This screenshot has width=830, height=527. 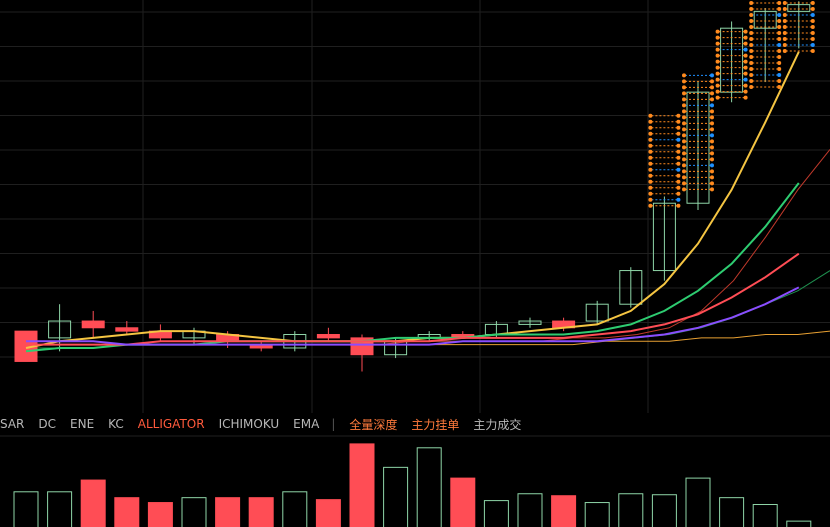 What do you see at coordinates (435, 424) in the screenshot?
I see `tab-main-orders: 主力挂单` at bounding box center [435, 424].